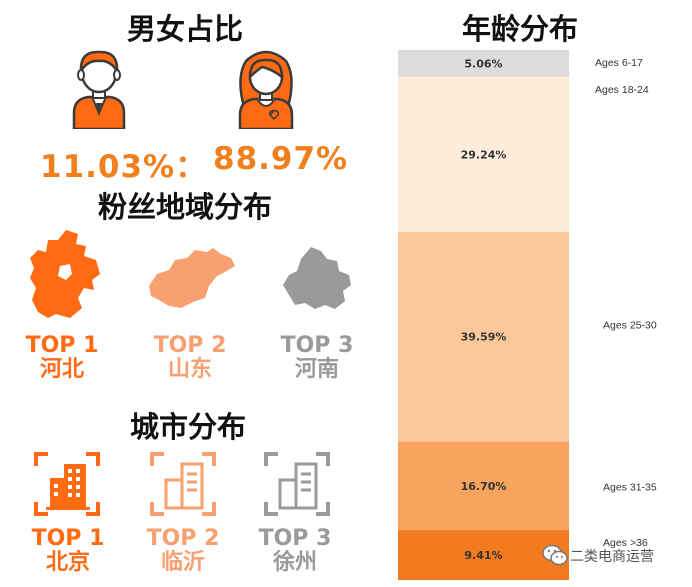 Image resolution: width=692 pixels, height=587 pixels. I want to click on city-rank-3: TOP 3 徐州, so click(295, 551).